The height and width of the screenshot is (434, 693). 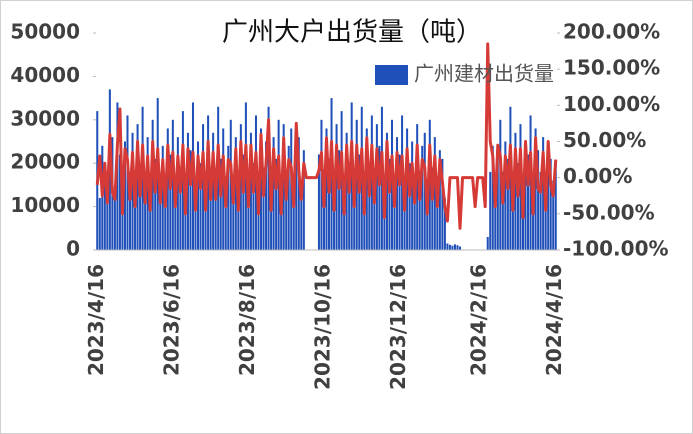 What do you see at coordinates (554, 320) in the screenshot?
I see `x-tick-label: 2024/4/16` at bounding box center [554, 320].